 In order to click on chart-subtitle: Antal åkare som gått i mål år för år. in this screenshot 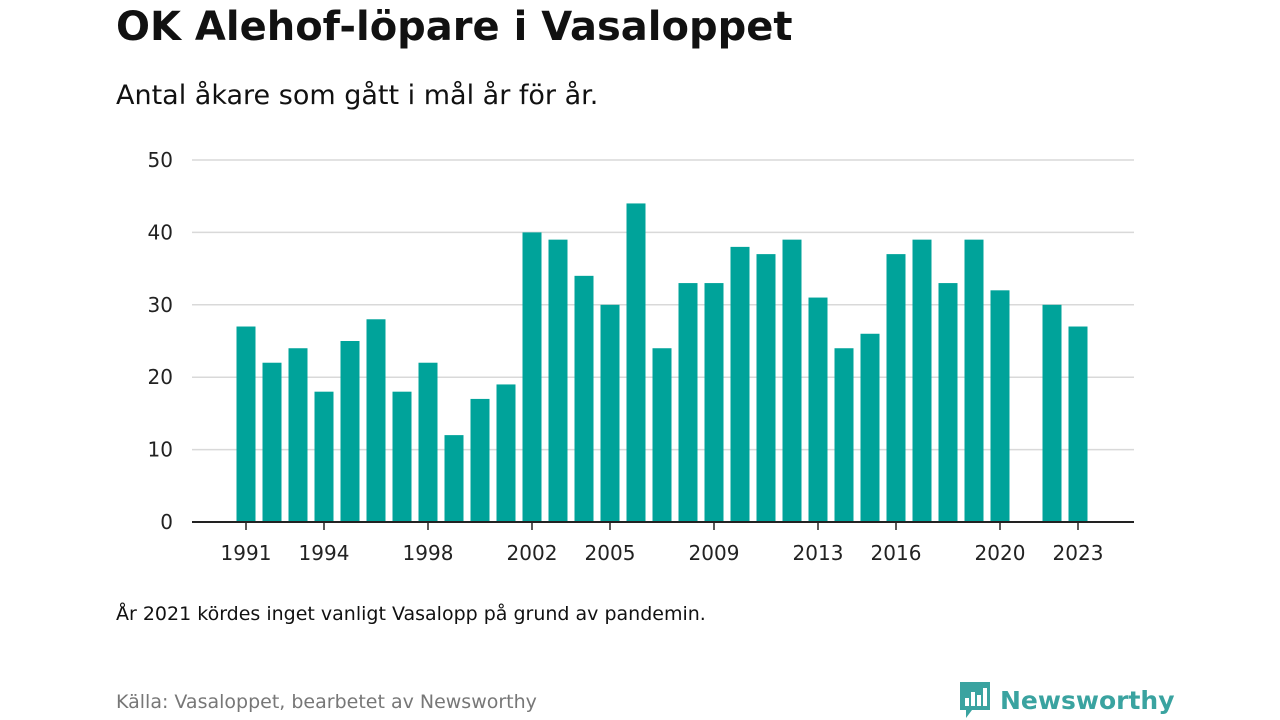, I will do `click(357, 95)`.